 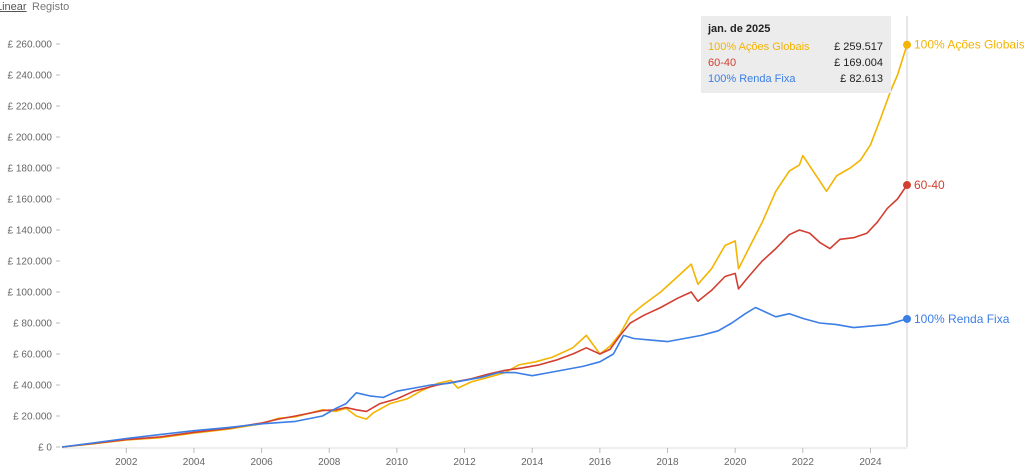 What do you see at coordinates (969, 45) in the screenshot?
I see `series-end-label: 100% Ações Globais` at bounding box center [969, 45].